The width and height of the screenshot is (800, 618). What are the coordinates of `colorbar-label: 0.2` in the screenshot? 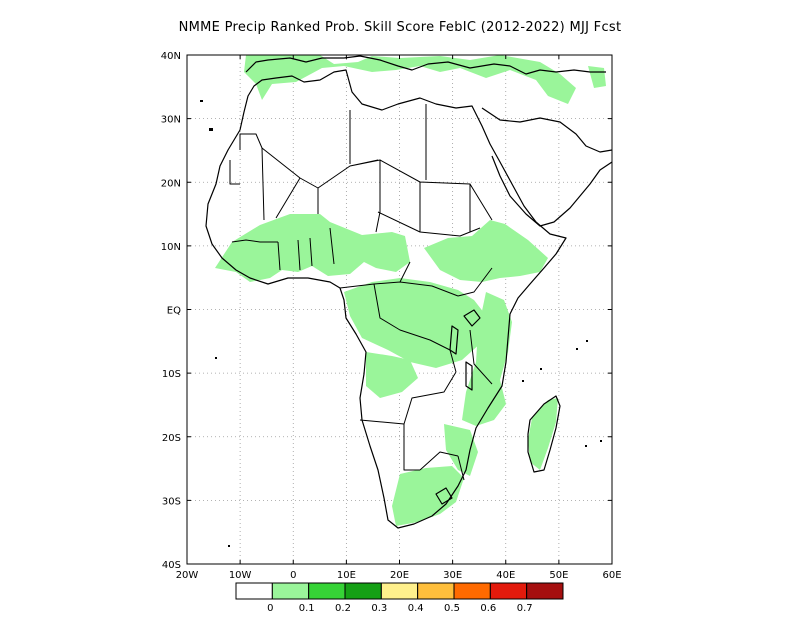 It's located at (343, 608).